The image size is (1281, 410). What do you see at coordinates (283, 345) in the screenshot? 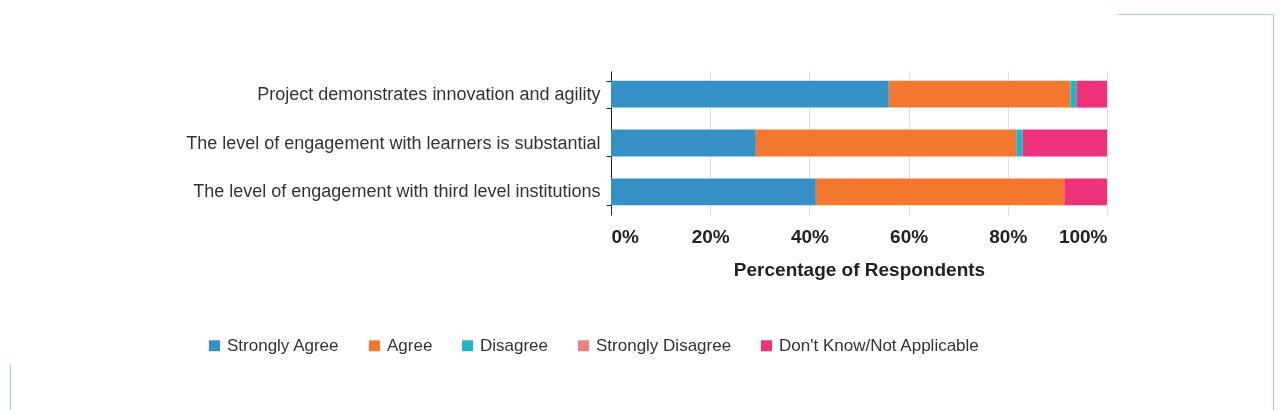
I see `legend-label: Strongly Agree` at bounding box center [283, 345].